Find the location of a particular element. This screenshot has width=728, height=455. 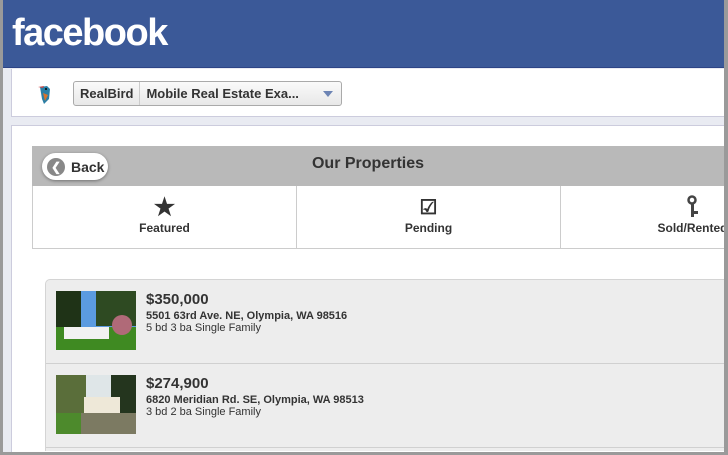

back-label: Back is located at coordinates (88, 166).